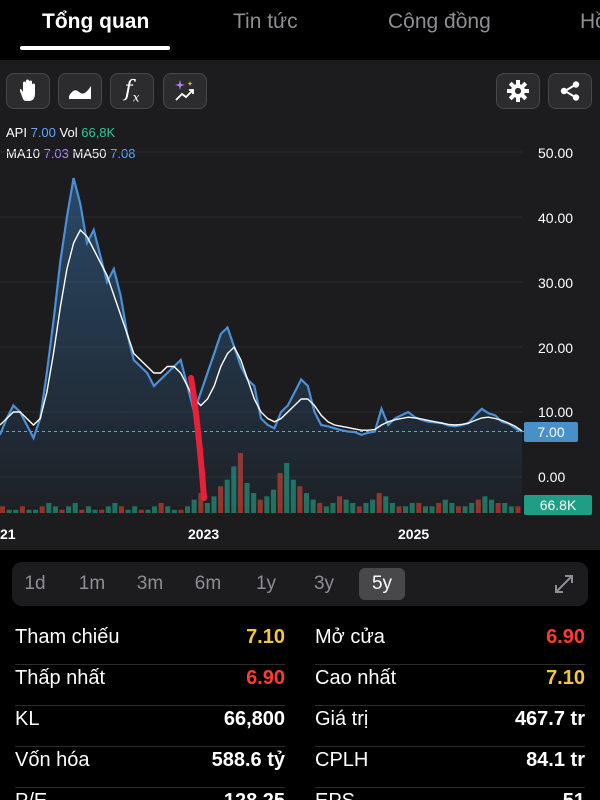  Describe the element at coordinates (67, 637) in the screenshot. I see `stat-label: Tham chiếu` at that location.